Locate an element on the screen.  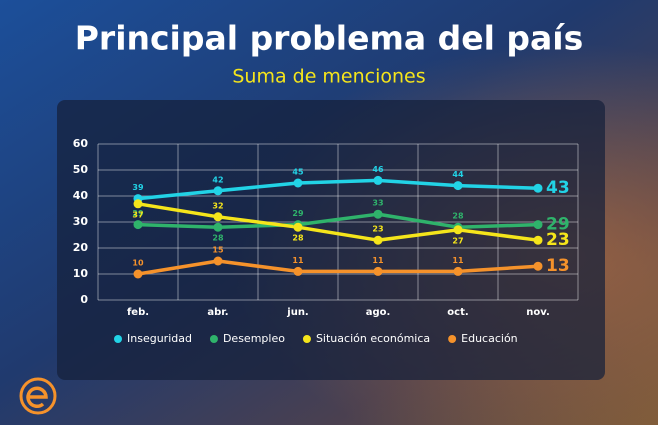
legend-label: Educación is located at coordinates (489, 338).